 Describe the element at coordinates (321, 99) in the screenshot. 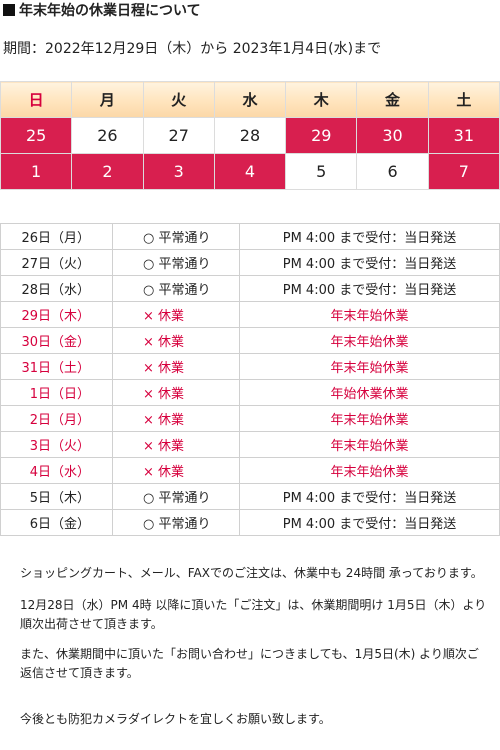

I see `weekday-thu: 木` at that location.